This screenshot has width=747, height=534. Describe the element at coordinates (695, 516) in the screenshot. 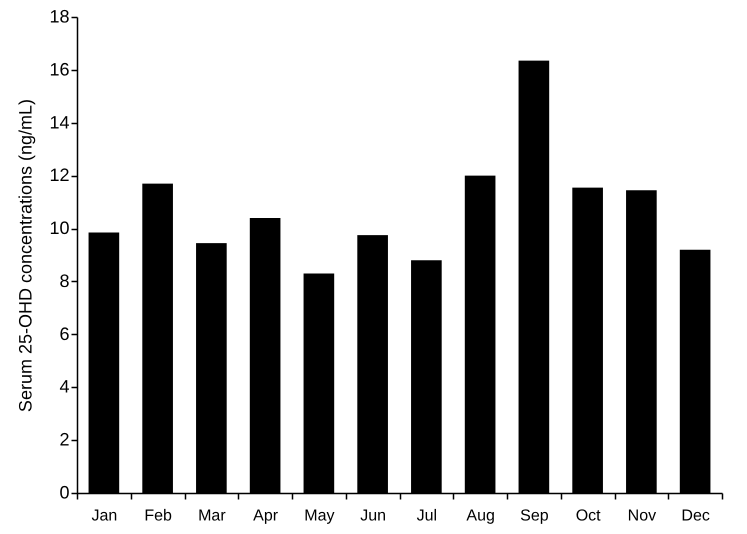

I see `x-tick-label: Dec` at that location.